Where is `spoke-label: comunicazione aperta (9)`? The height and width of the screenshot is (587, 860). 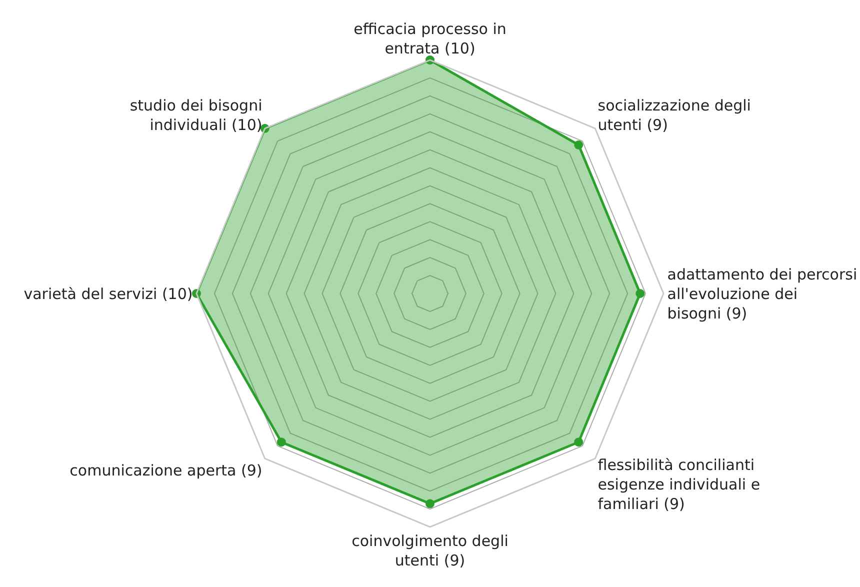
spoke-label: comunicazione aperta (9) is located at coordinates (166, 471).